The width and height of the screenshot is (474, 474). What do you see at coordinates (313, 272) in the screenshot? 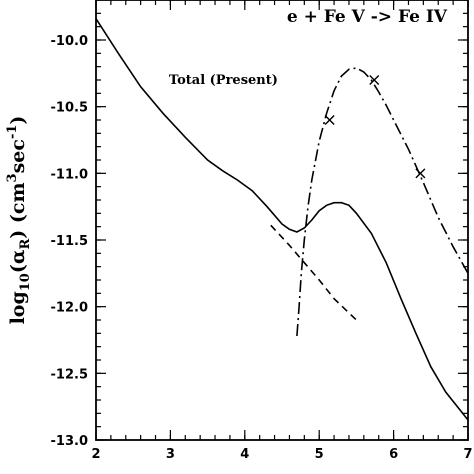
I see `series-dashed-curve` at bounding box center [313, 272].